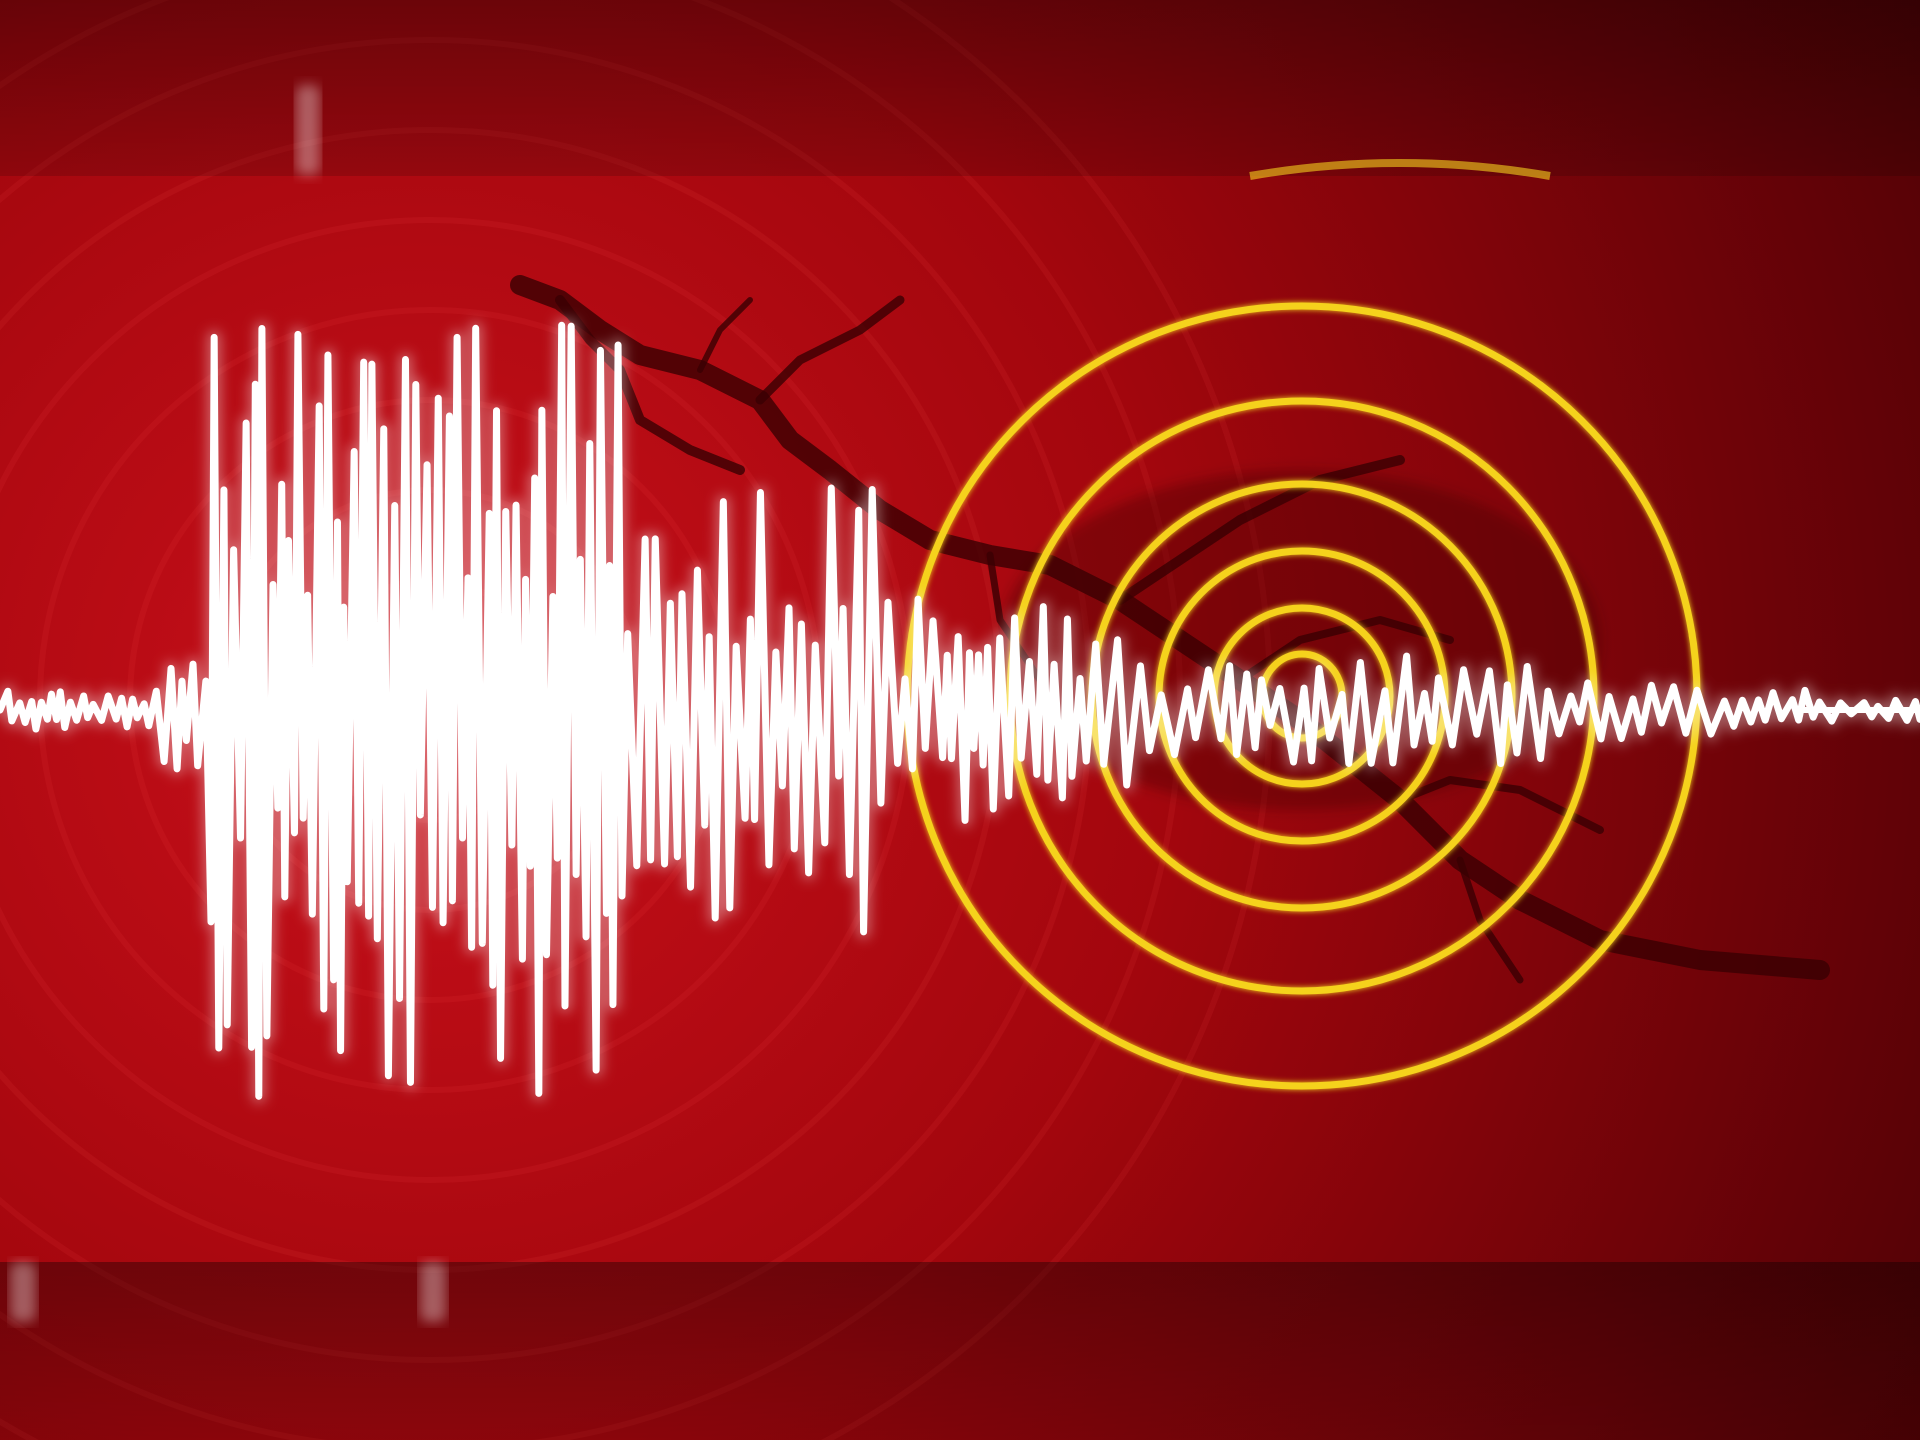  I want to click on top-band-glimmer, so click(308, 130).